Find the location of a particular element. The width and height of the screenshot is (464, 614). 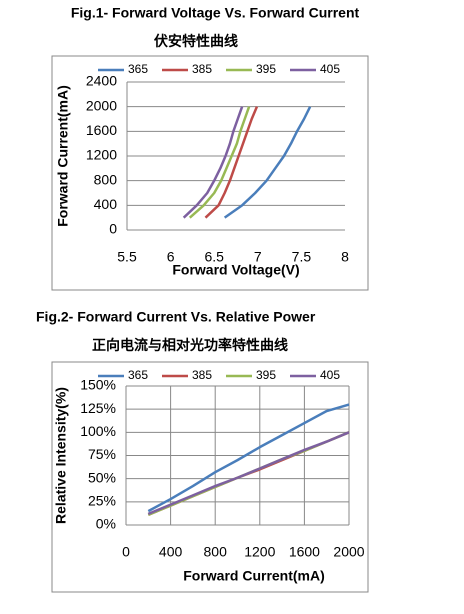

y-tick-label: 2400 is located at coordinates (101, 81).